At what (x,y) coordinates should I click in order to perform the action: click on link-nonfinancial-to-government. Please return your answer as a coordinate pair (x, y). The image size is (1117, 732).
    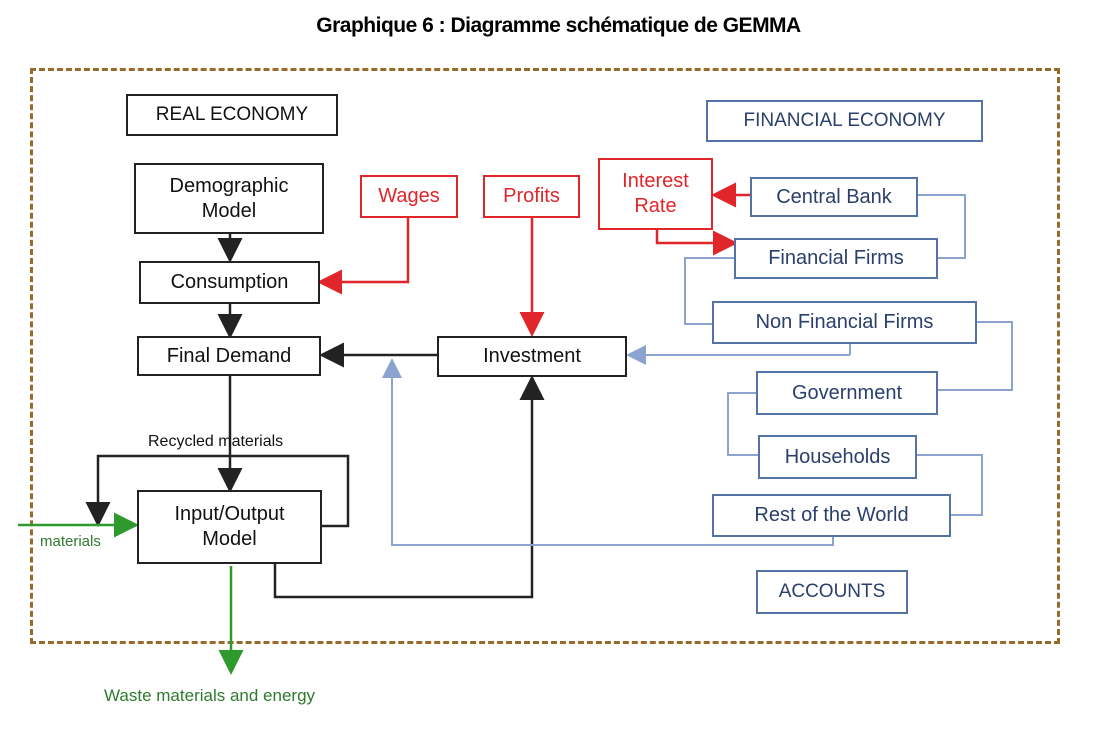
    Looking at the image, I should click on (975, 356).